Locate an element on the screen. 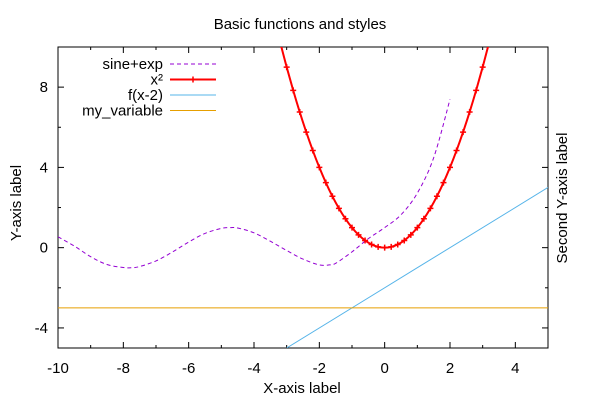 The image size is (600, 400). legend-label: x² is located at coordinates (157, 80).